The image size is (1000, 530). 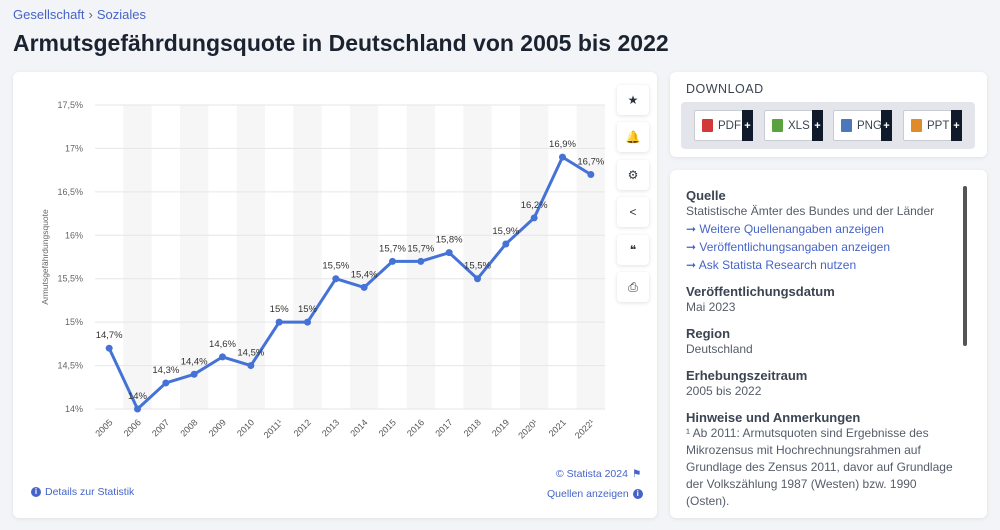 What do you see at coordinates (82, 492) in the screenshot?
I see `details-link: i Details zur Statistik` at bounding box center [82, 492].